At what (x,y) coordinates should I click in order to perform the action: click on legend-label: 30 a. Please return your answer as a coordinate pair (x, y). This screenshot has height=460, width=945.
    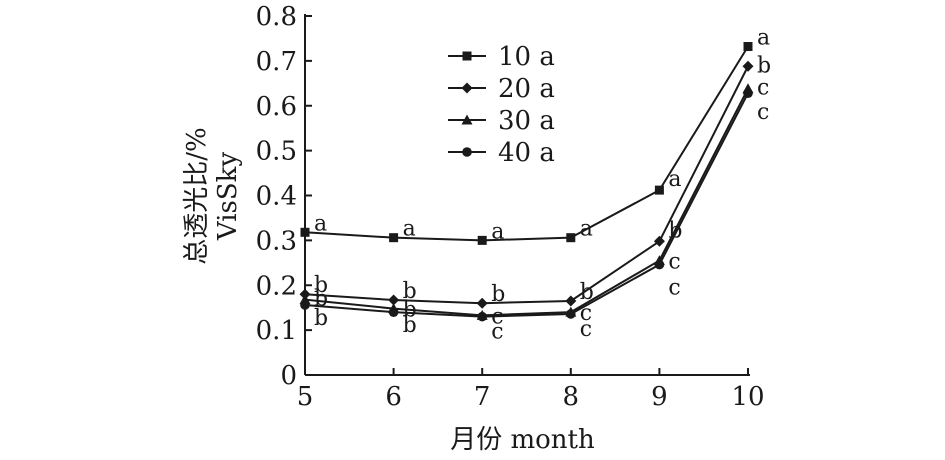
    Looking at the image, I should click on (526, 121).